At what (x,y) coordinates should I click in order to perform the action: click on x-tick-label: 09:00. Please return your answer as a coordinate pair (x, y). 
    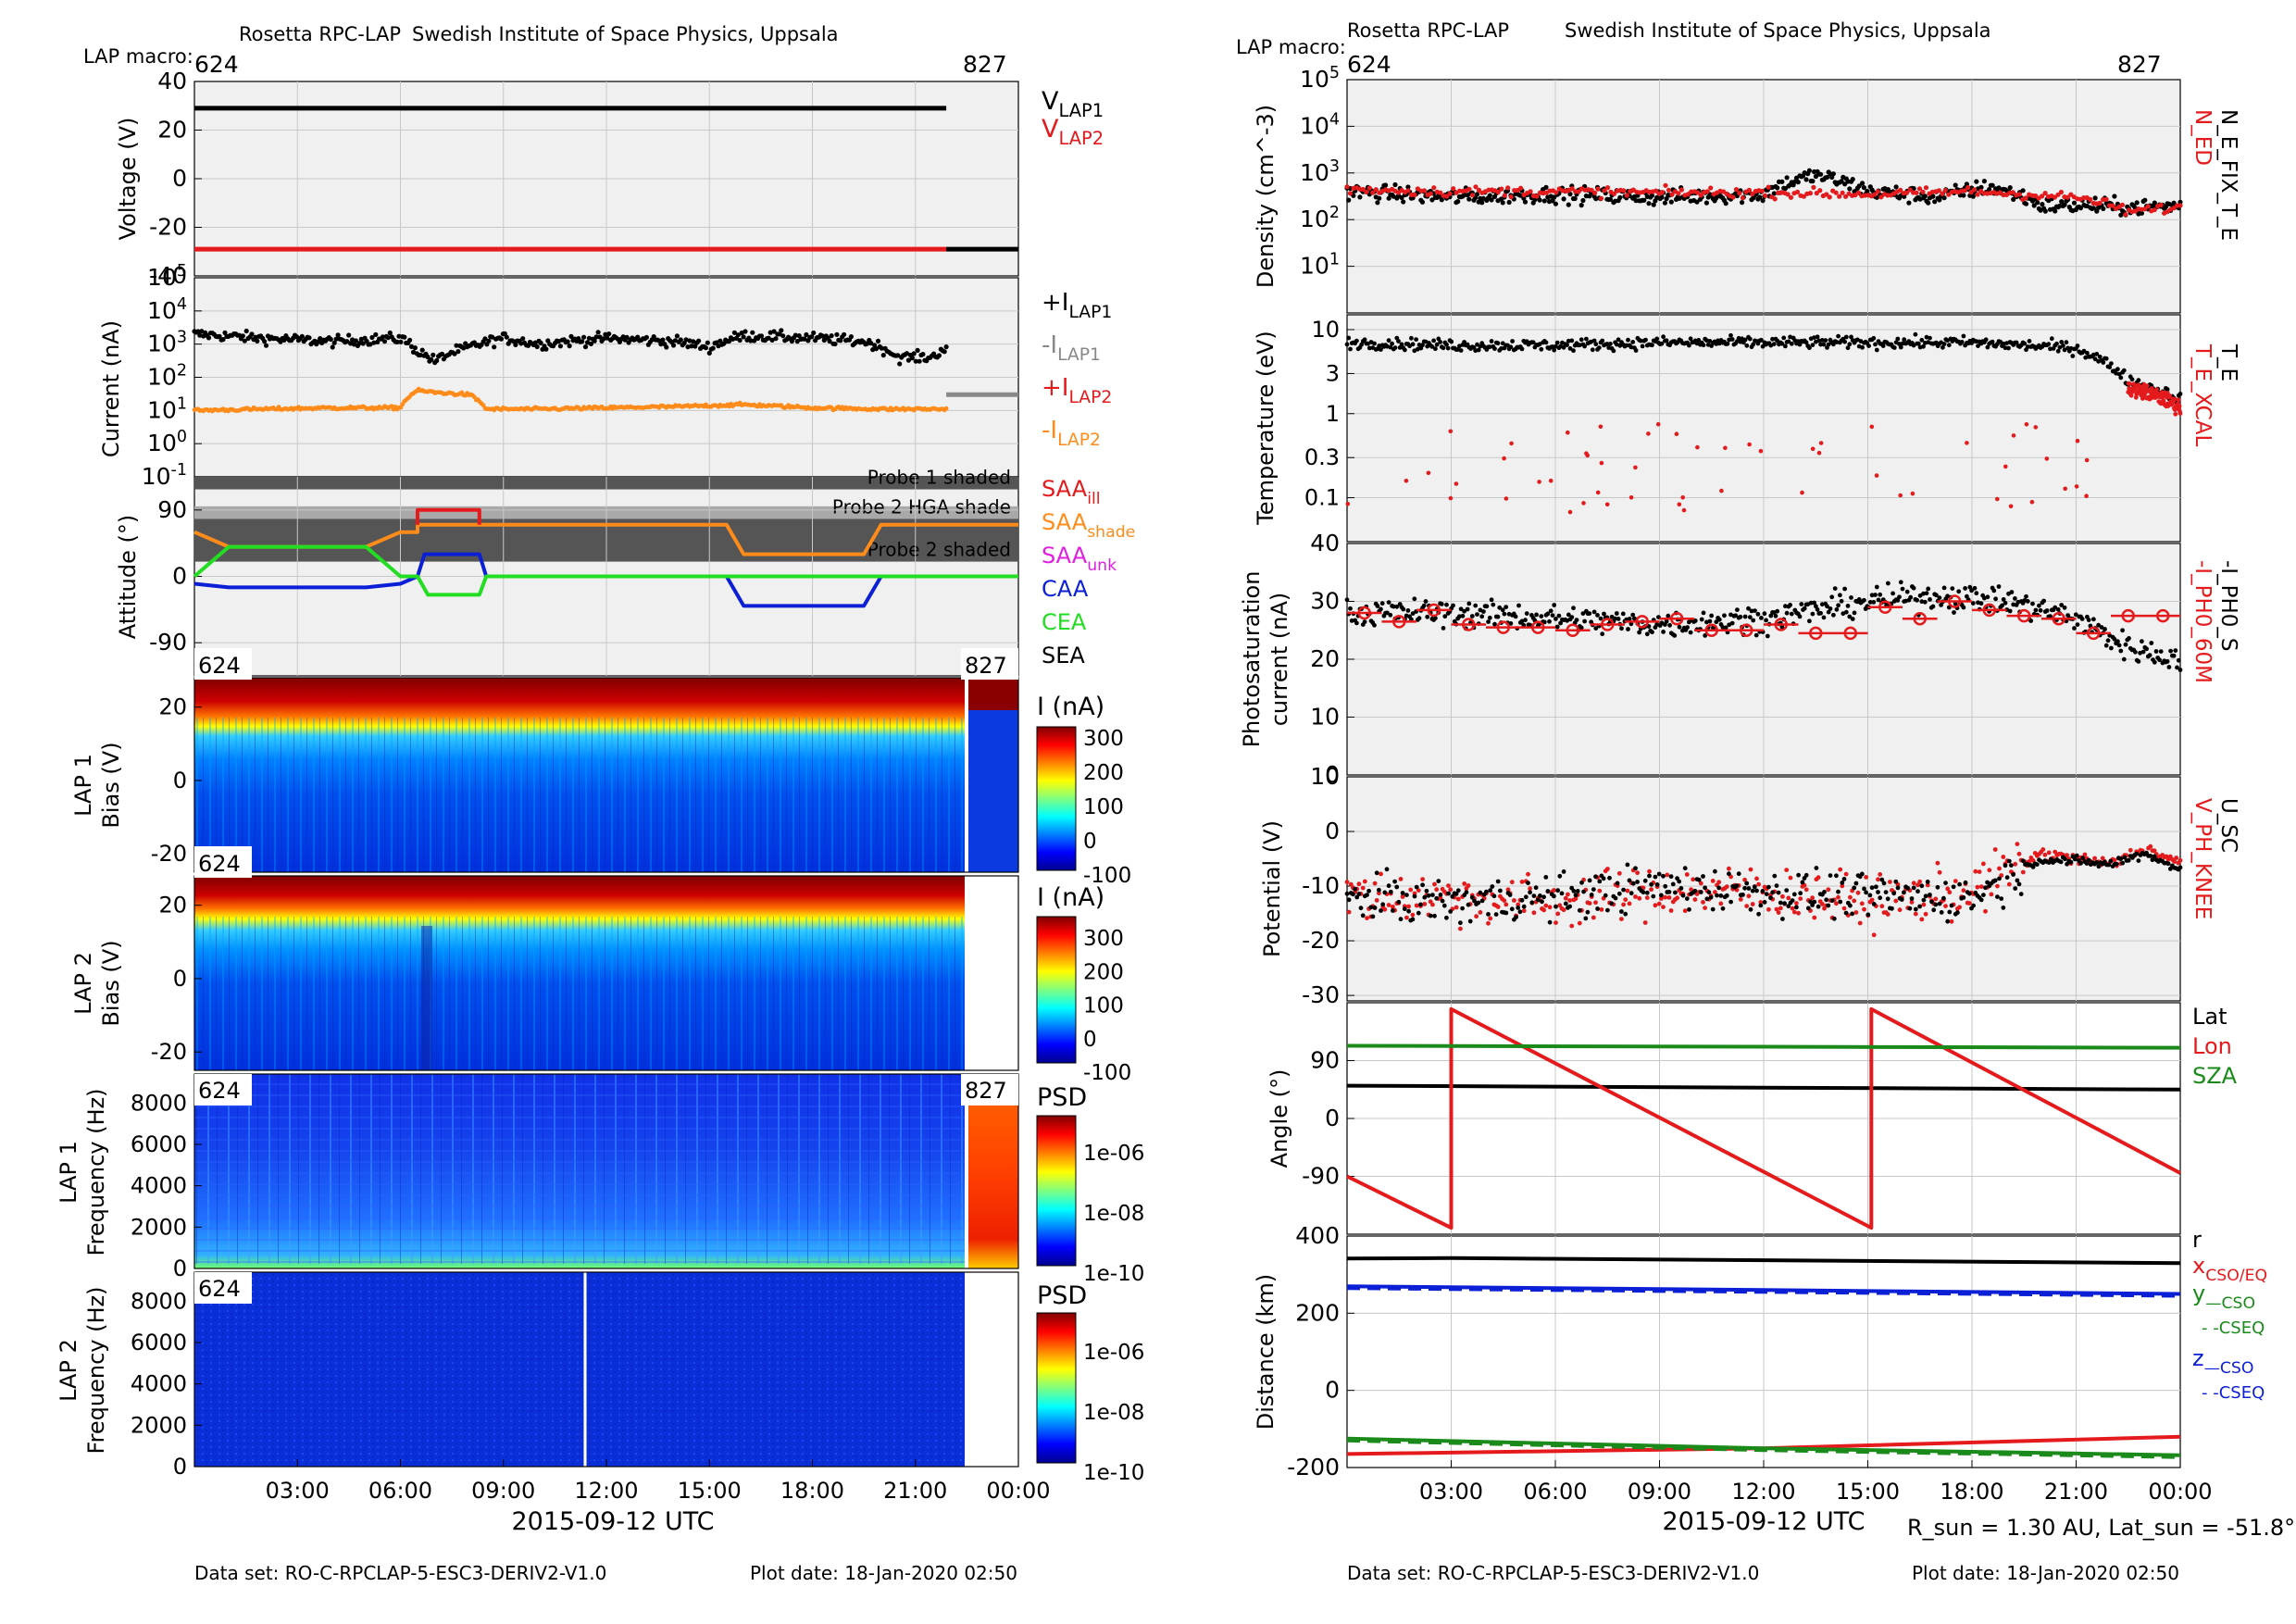
    Looking at the image, I should click on (1659, 1492).